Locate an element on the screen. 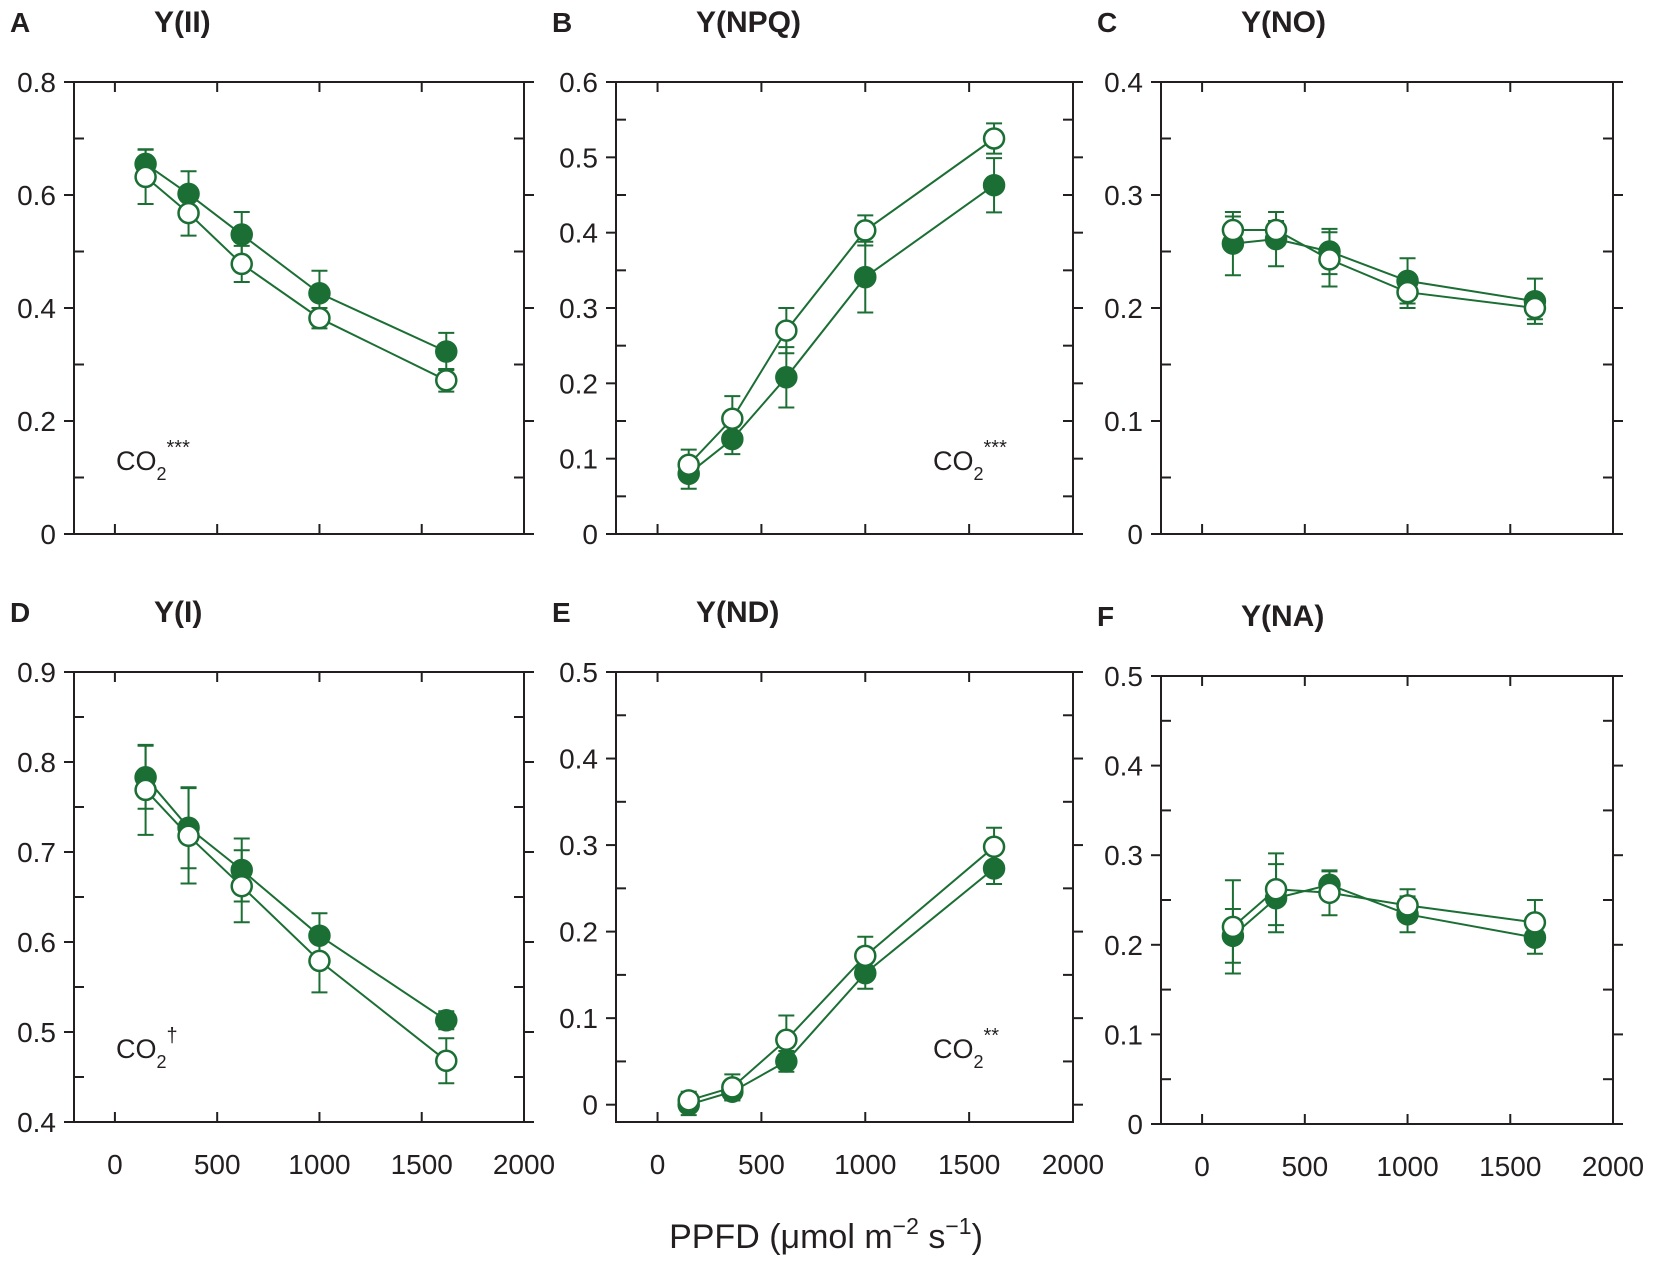  panel-letter: A is located at coordinates (20, 22).